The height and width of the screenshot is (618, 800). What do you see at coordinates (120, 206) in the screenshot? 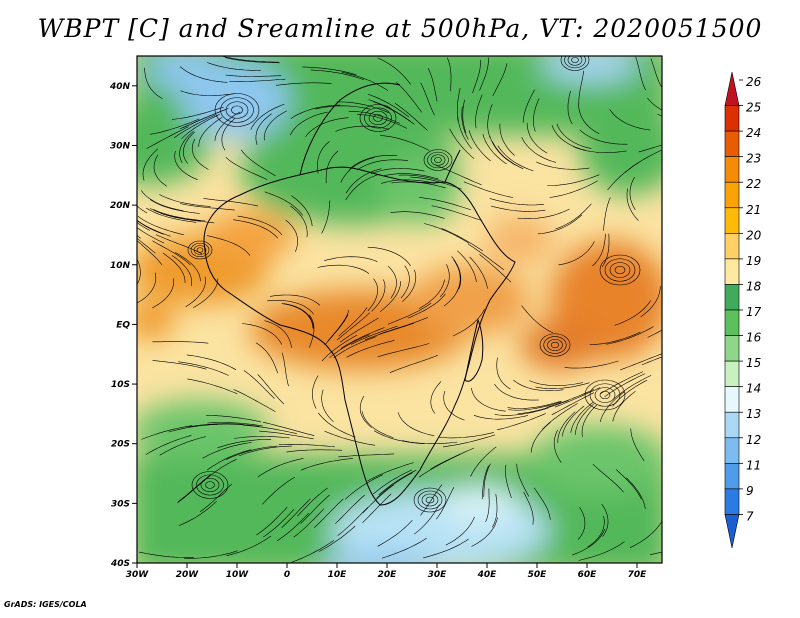
I see `lat-tick-label: 20N` at bounding box center [120, 206].